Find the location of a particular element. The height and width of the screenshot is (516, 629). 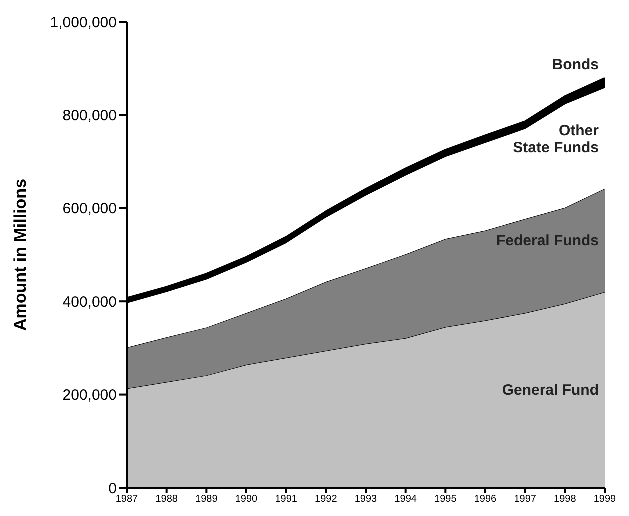

series-label: General Fund is located at coordinates (550, 391).